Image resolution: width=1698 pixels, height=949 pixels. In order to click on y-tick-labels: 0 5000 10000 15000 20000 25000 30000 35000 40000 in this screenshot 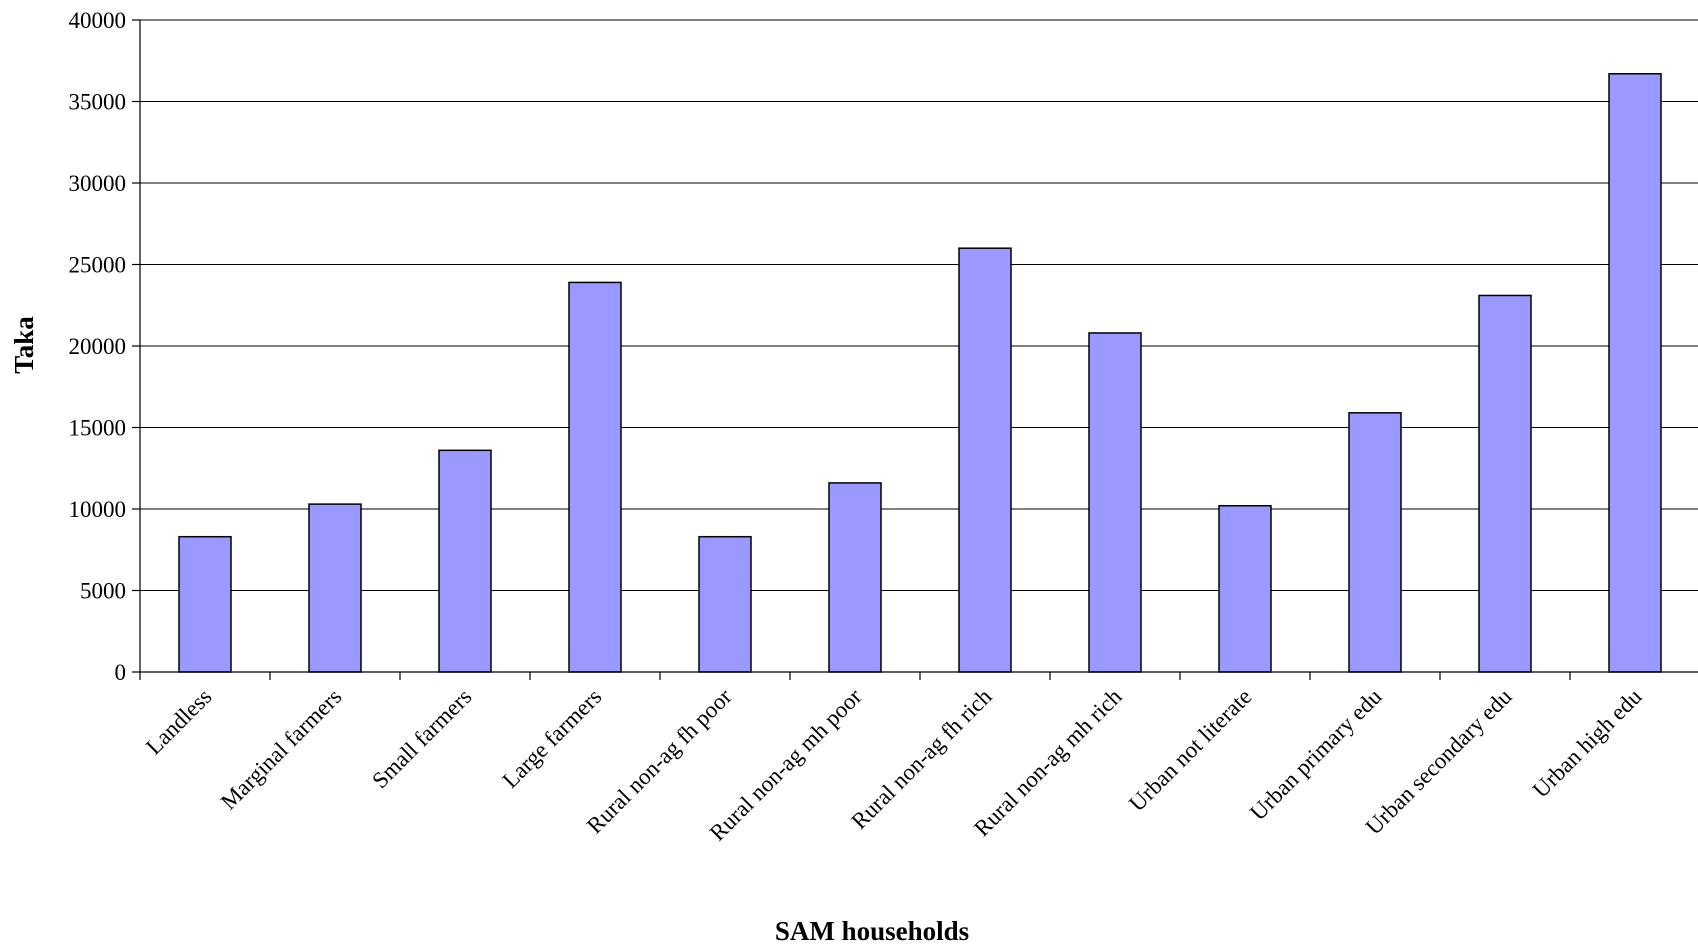, I will do `click(98, 346)`.